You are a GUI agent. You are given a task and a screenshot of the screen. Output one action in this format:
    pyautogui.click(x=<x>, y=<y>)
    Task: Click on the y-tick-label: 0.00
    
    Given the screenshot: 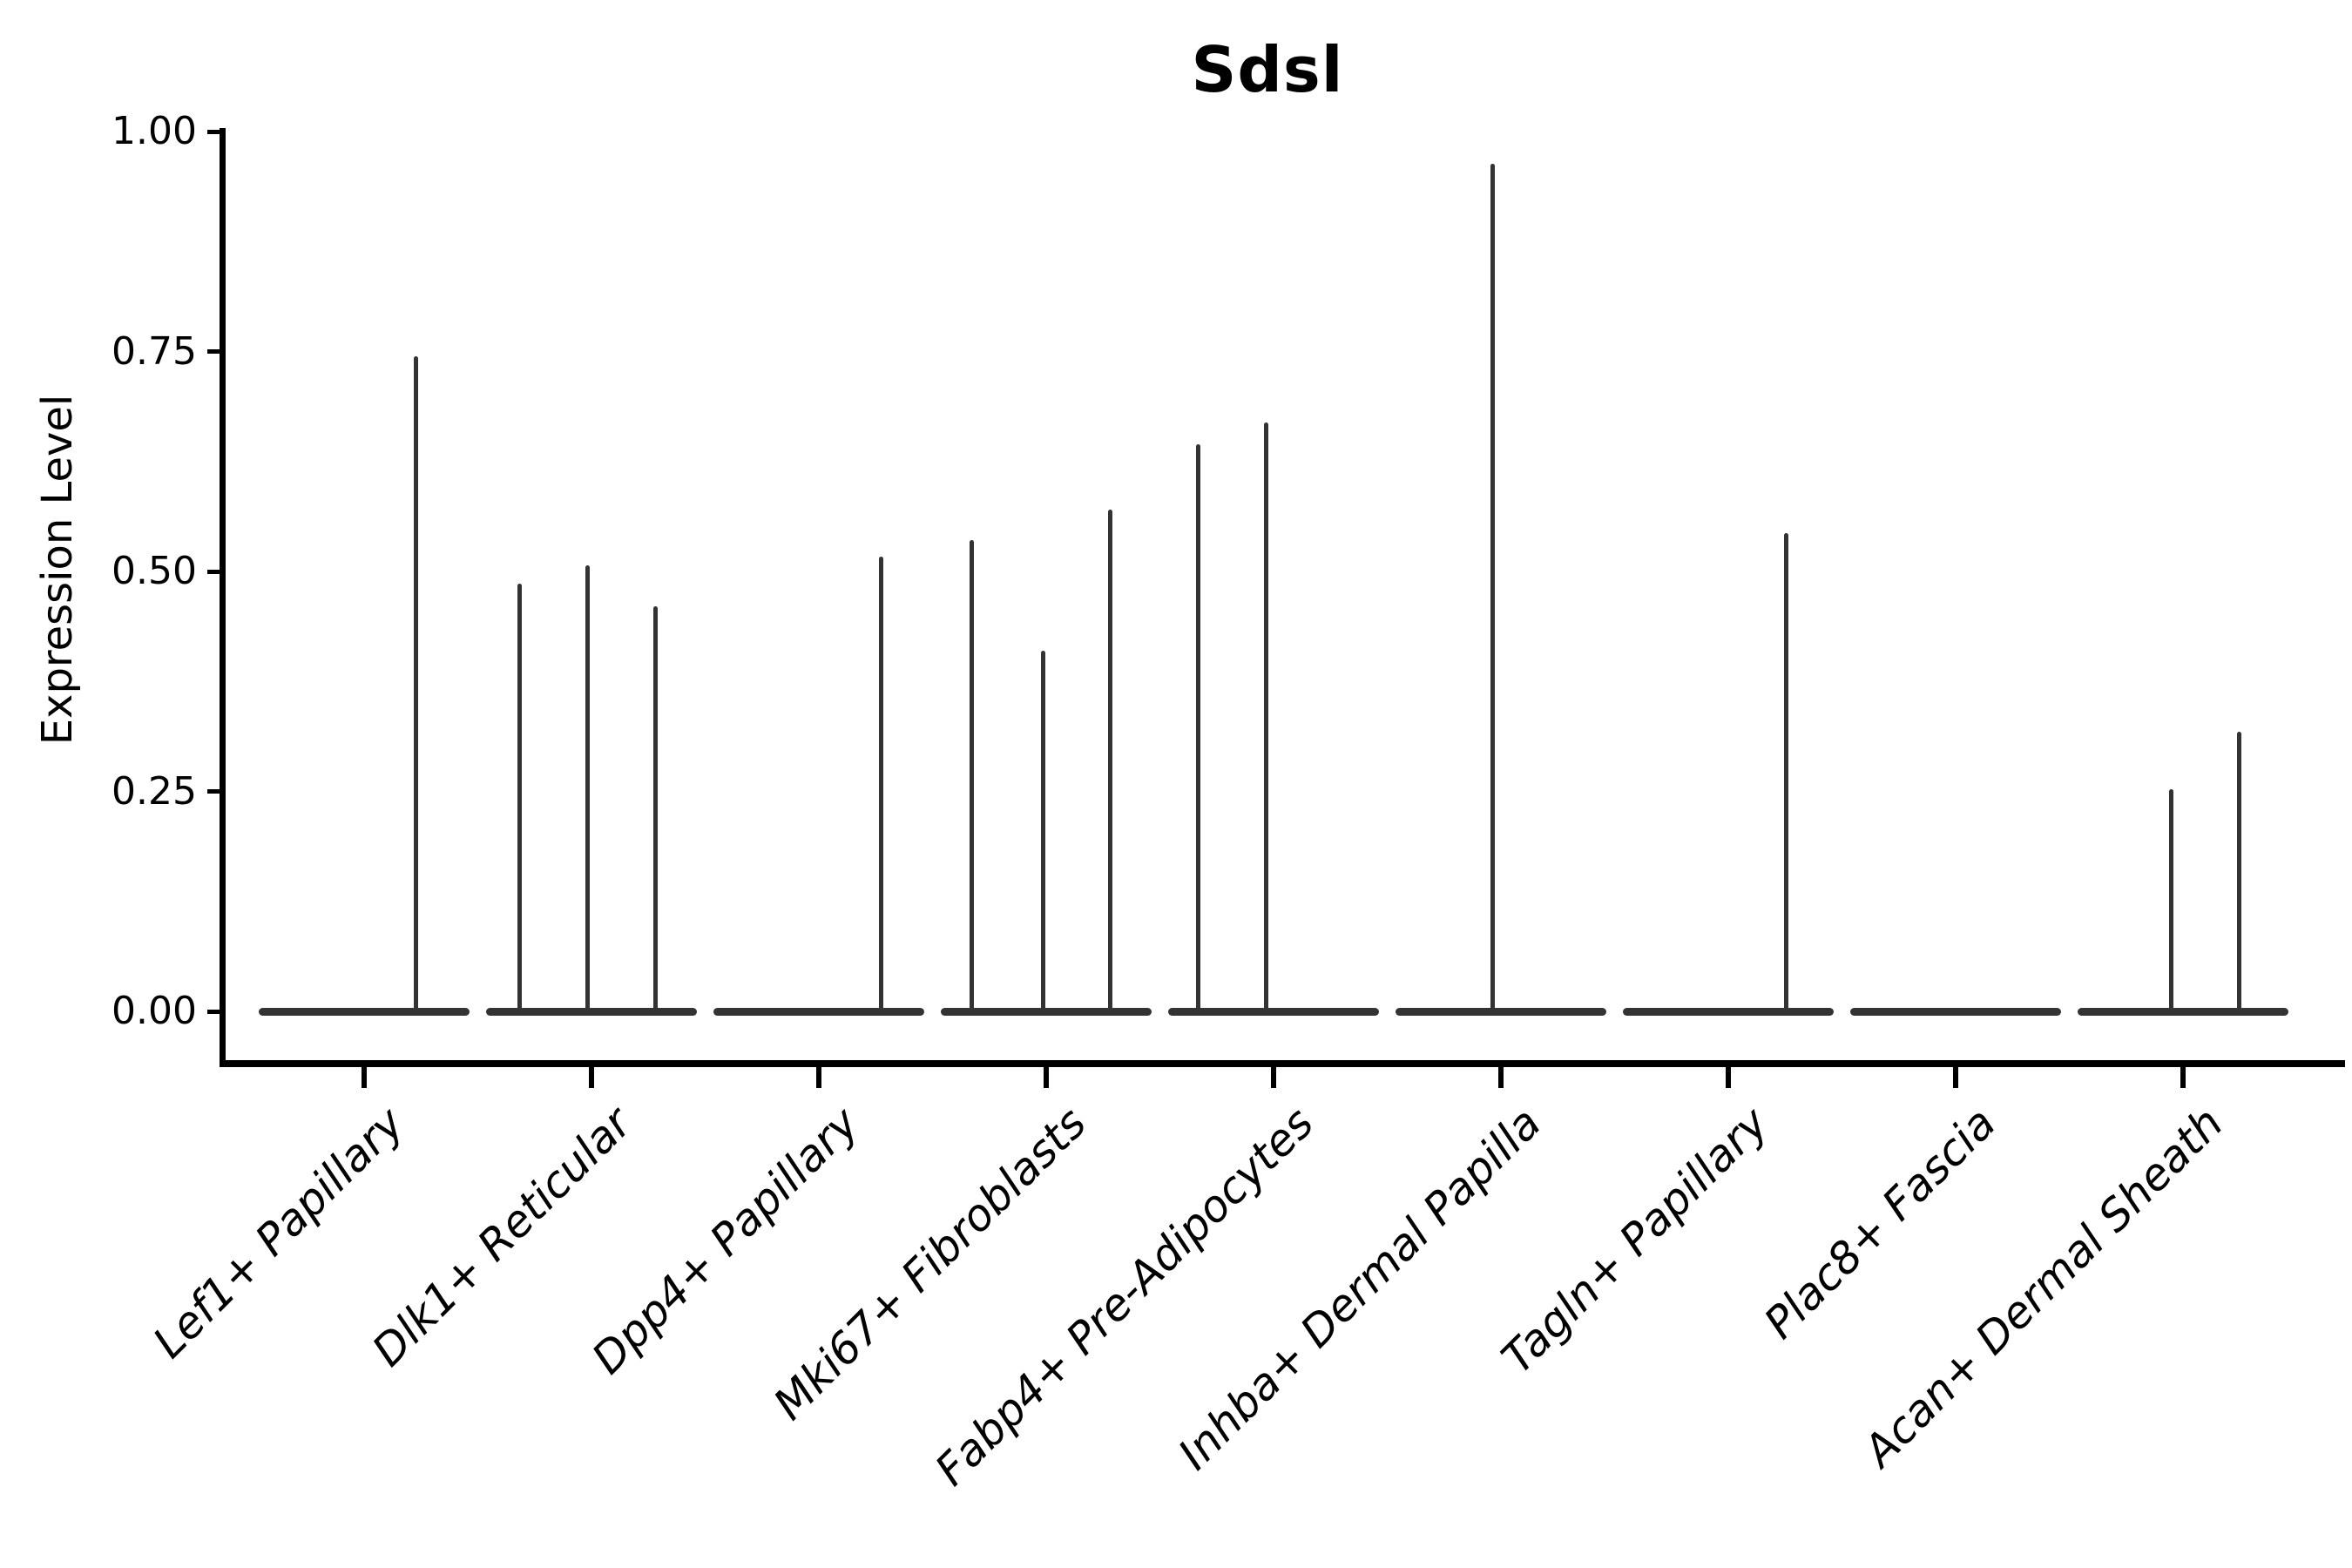 What is the action you would take?
    pyautogui.click(x=154, y=1011)
    